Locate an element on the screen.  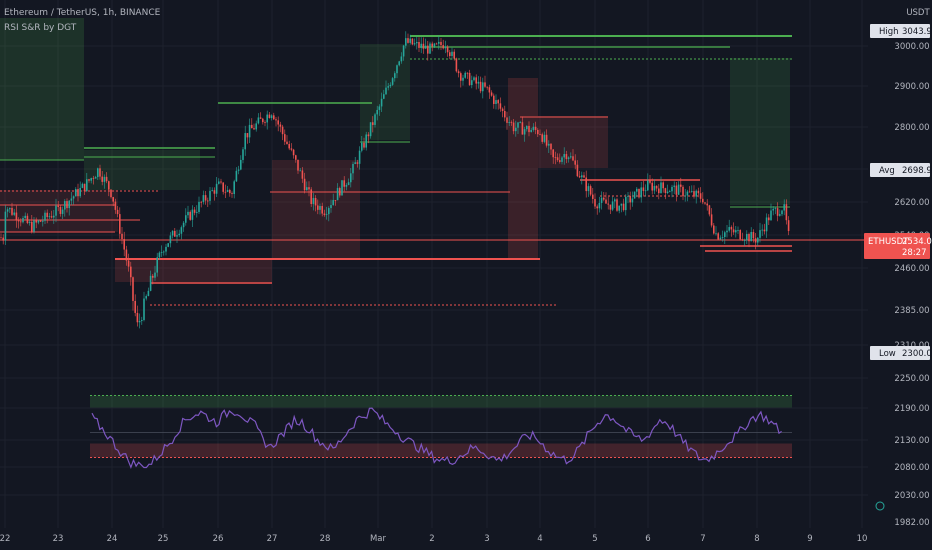
time-axis: 22 23 24 25 26 27 28 Mar 2 3 4 5 6 7 8 9 10 is located at coordinates (433, 539).